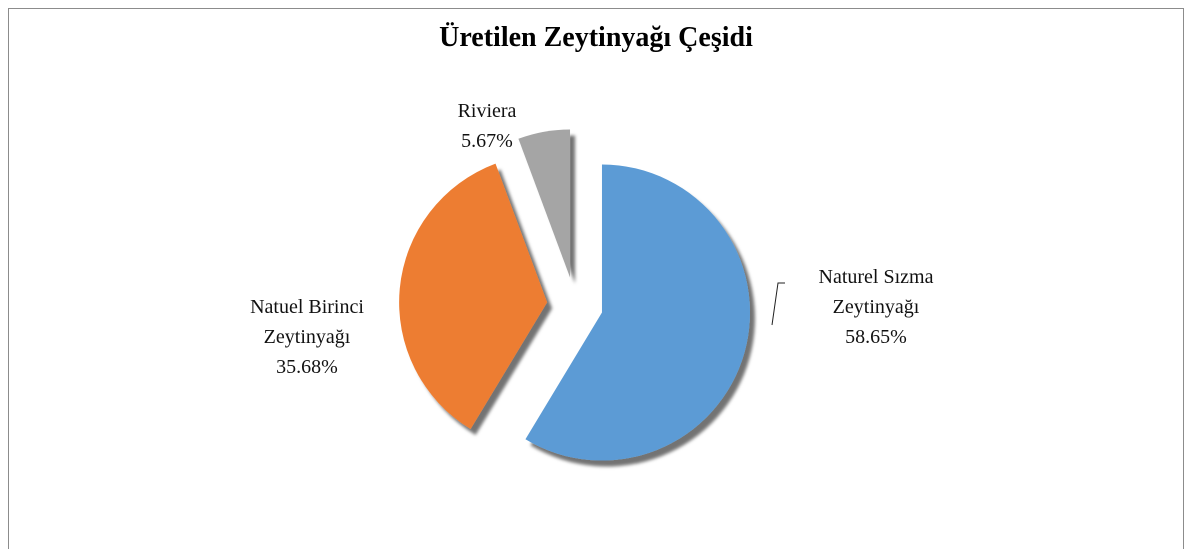 The width and height of the screenshot is (1192, 549). I want to click on data-label: Naturel Sızma Zeytinyağı 58.65%, so click(876, 307).